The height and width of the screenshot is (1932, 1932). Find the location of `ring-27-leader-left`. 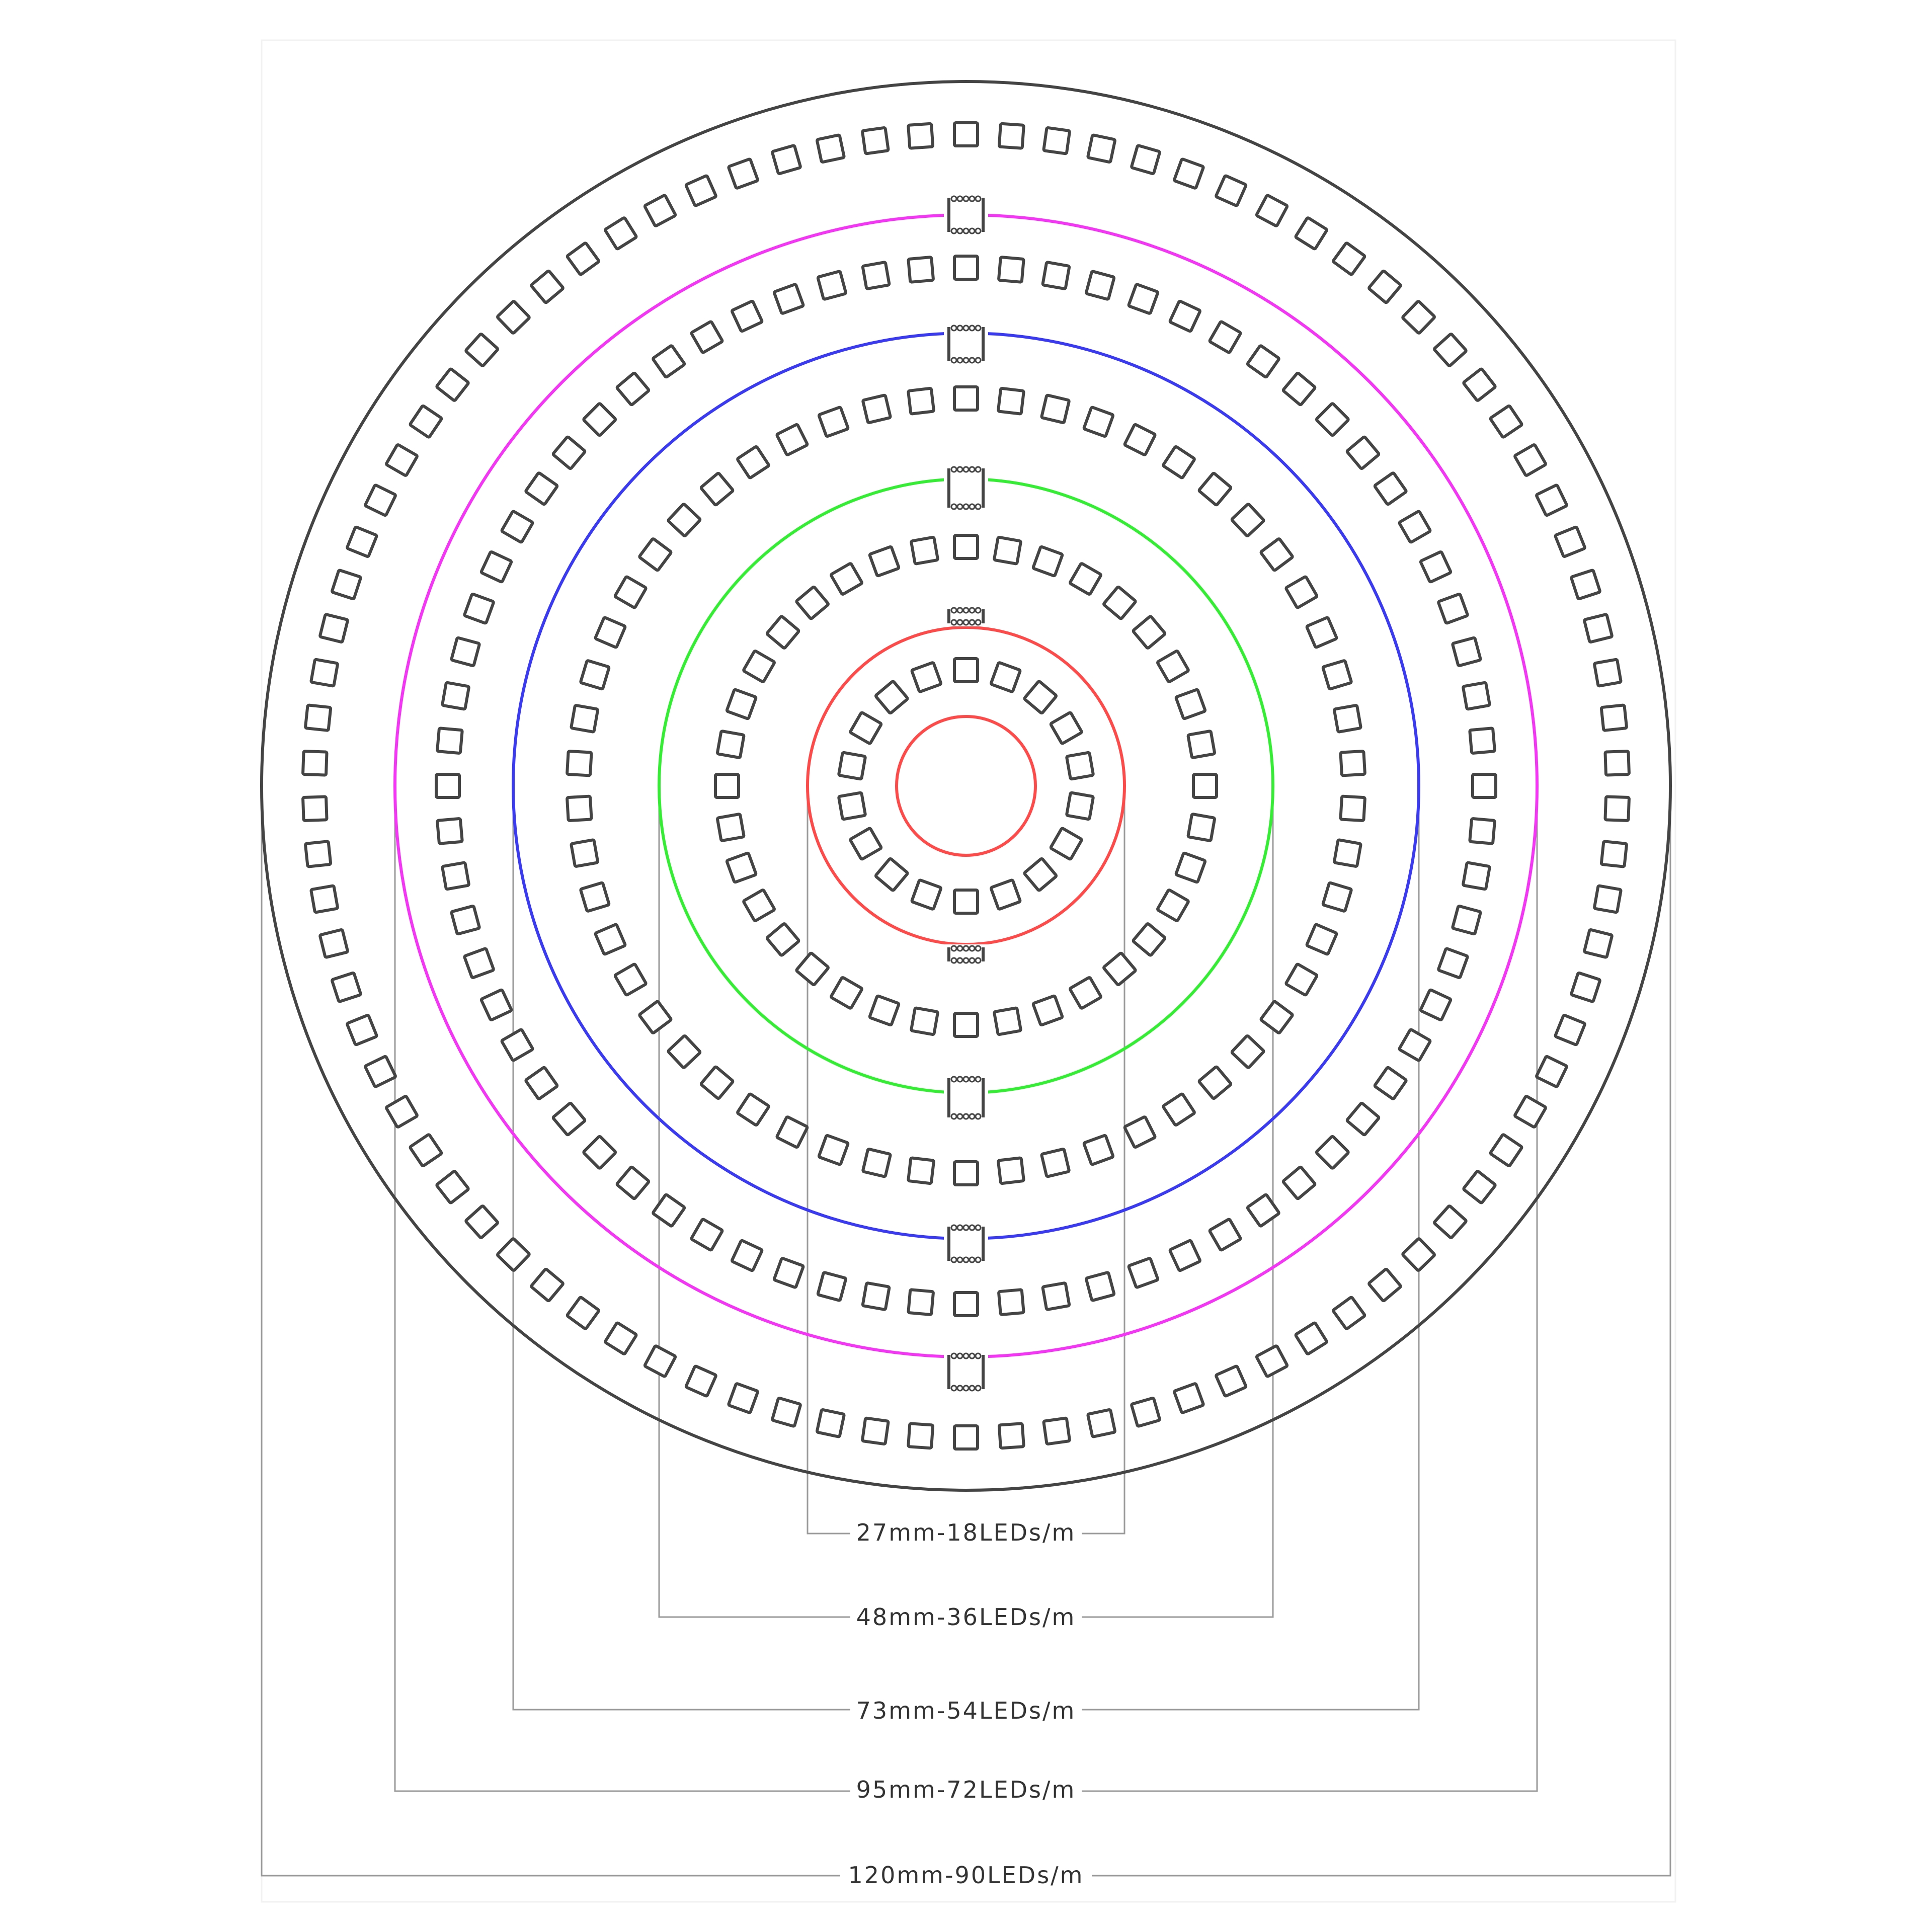

ring-27-leader-left is located at coordinates (828, 1160).